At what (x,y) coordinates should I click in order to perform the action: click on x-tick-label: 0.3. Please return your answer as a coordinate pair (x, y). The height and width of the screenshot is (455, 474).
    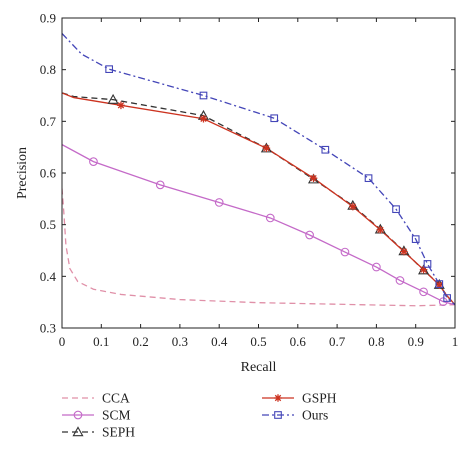
    Looking at the image, I should click on (180, 341).